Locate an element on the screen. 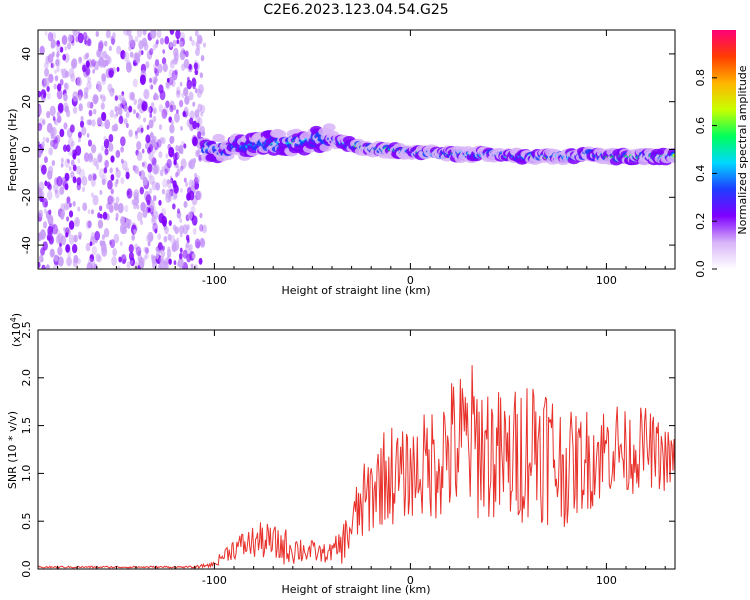 The width and height of the screenshot is (750, 600). spectrogram-ridge-cell is located at coordinates (329, 127).